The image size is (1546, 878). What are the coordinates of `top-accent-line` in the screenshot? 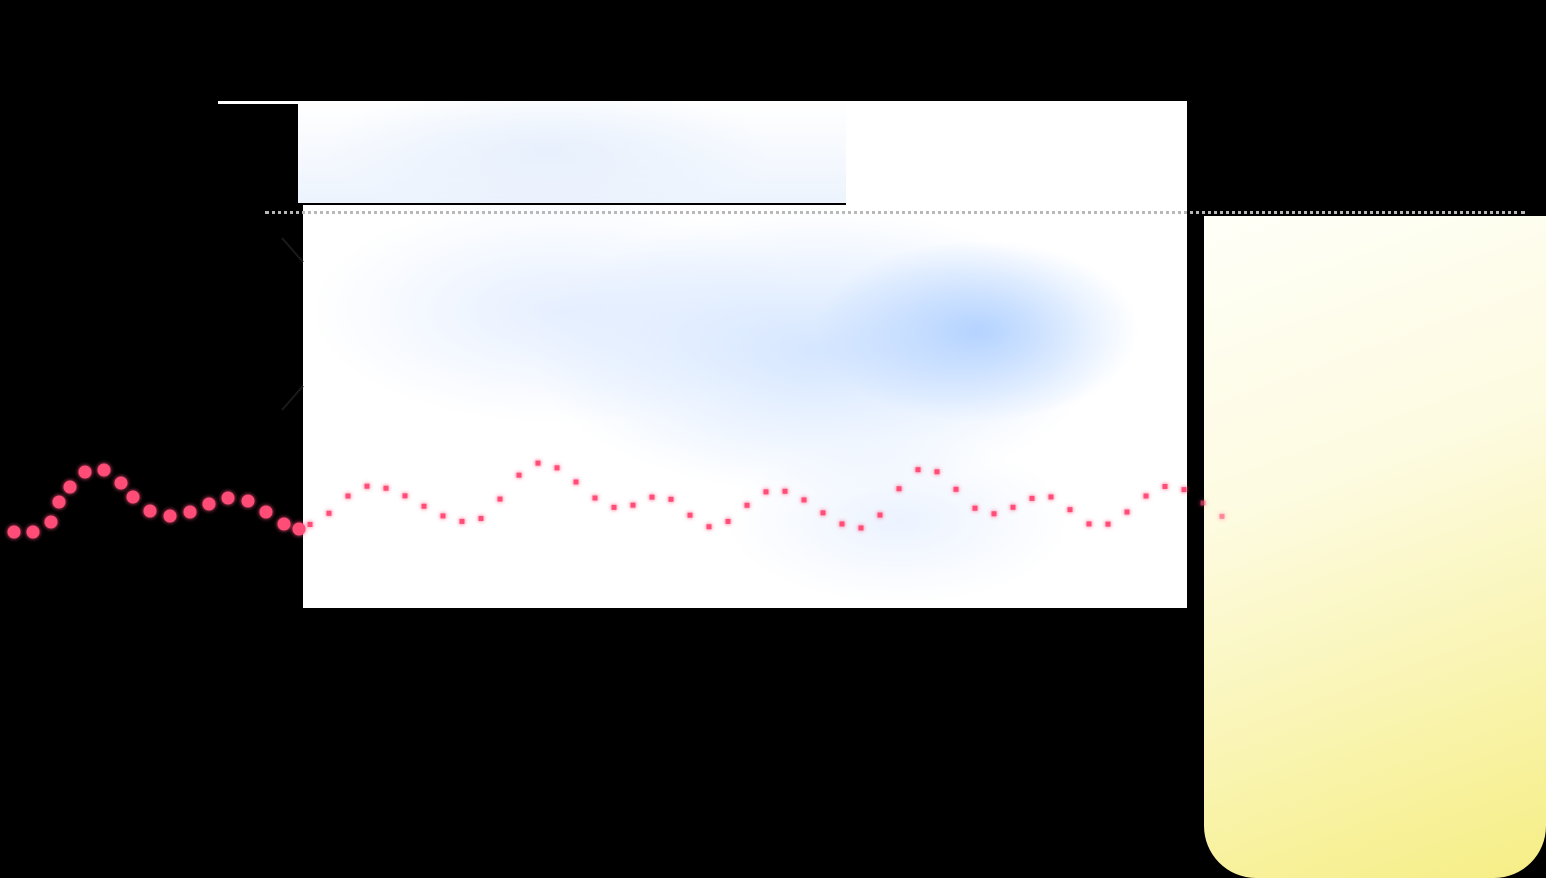 It's located at (258, 102).